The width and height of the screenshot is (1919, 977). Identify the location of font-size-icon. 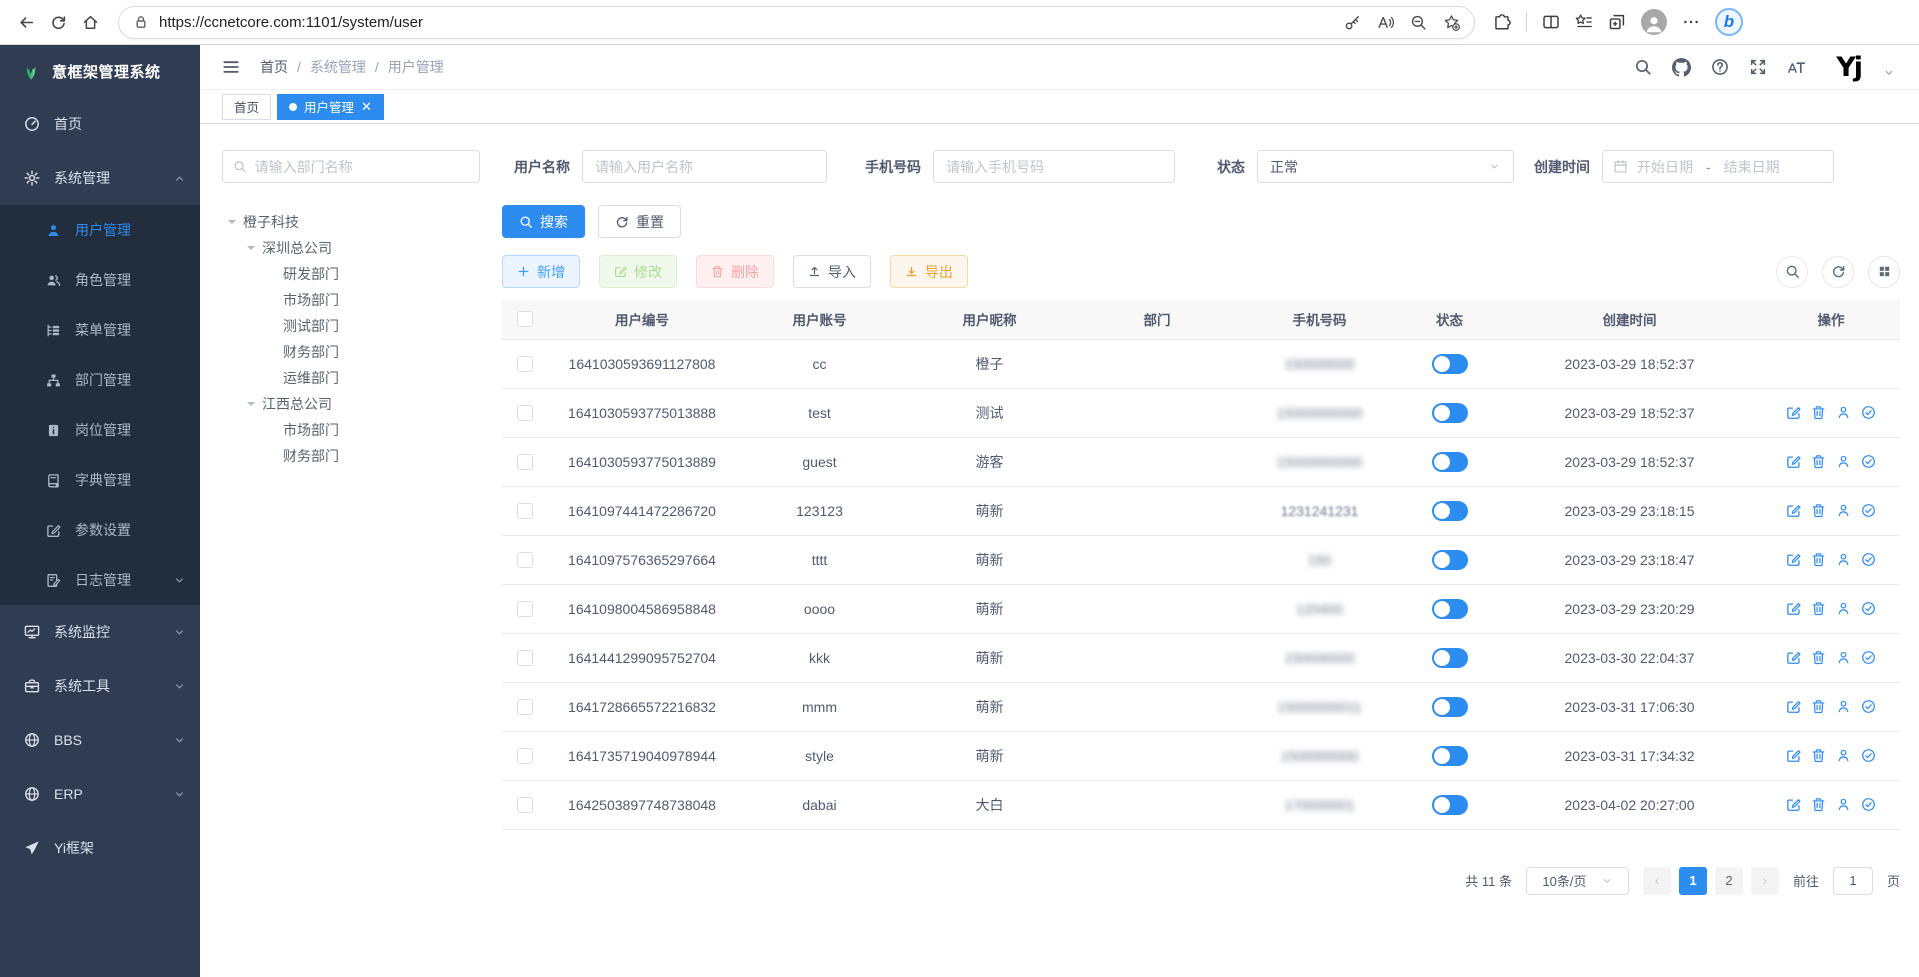
(1796, 67).